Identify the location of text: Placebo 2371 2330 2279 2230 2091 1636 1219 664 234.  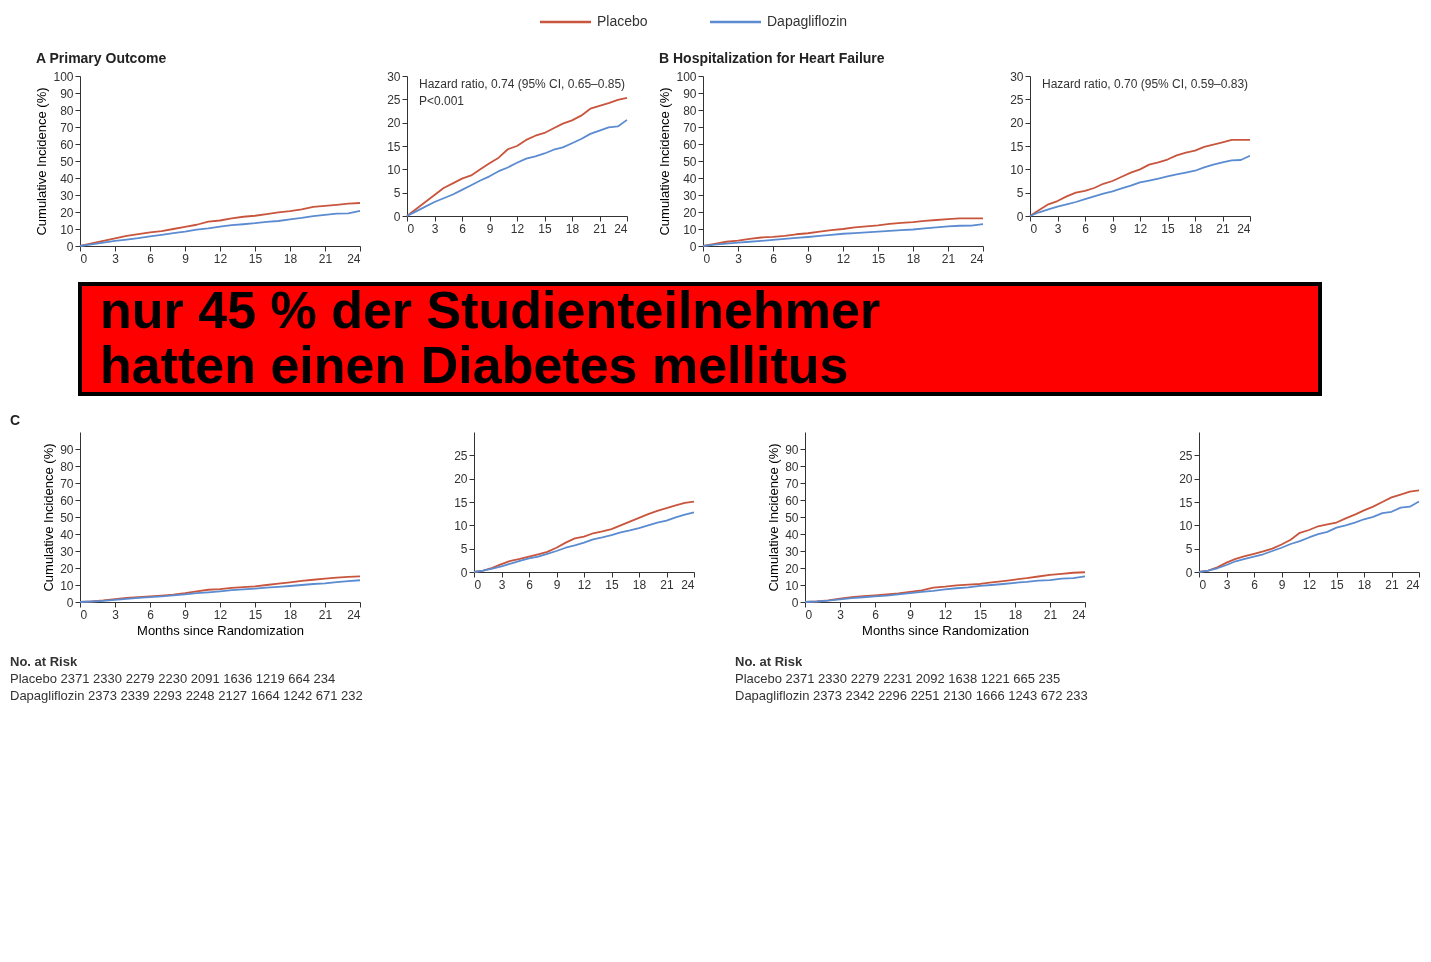
(173, 678).